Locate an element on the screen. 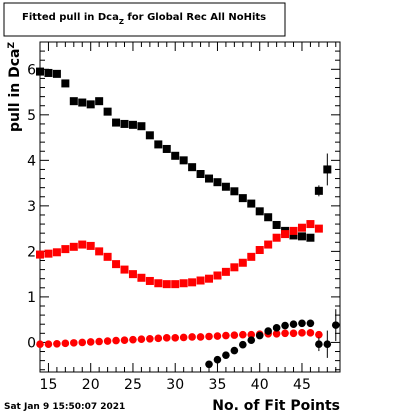 This screenshot has height=414, width=400. date-stamp: Sat Jan 9 15:50:07 2021 is located at coordinates (64, 407).